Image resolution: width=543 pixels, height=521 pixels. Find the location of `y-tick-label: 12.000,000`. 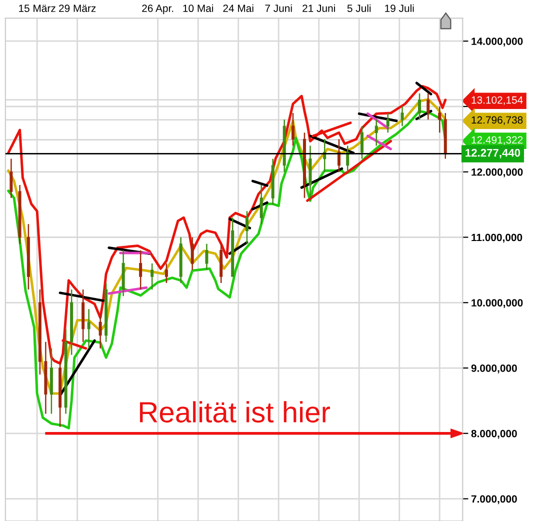

y-tick-label: 12.000,000 is located at coordinates (497, 173).